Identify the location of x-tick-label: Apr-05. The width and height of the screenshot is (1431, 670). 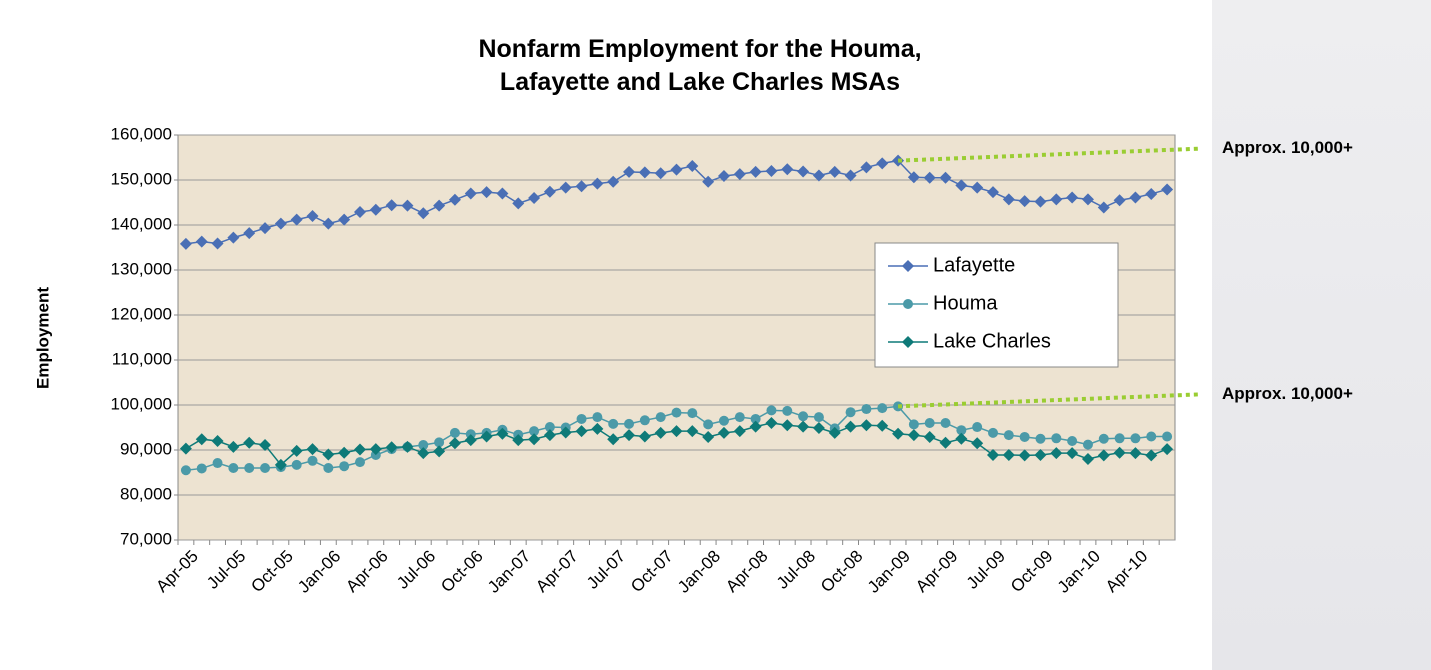
(177, 572).